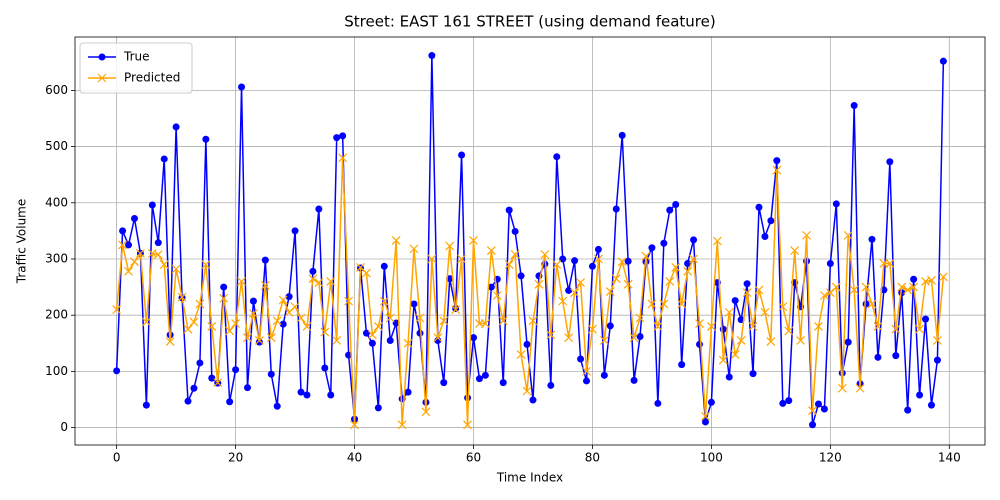  Describe the element at coordinates (56, 90) in the screenshot. I see `y-tick-label: 600` at that location.